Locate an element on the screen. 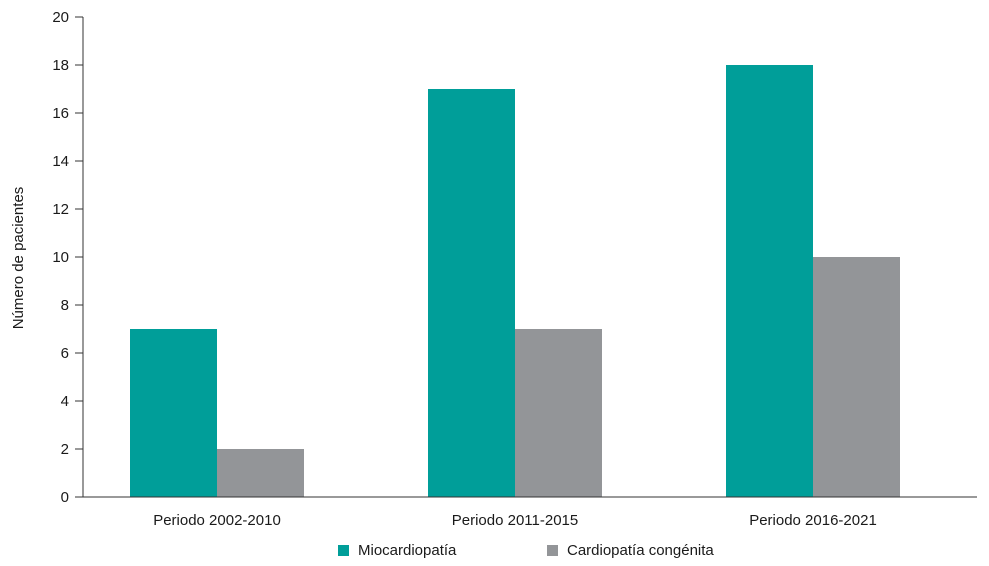  y-axis-label: Número de pacientes is located at coordinates (18, 258).